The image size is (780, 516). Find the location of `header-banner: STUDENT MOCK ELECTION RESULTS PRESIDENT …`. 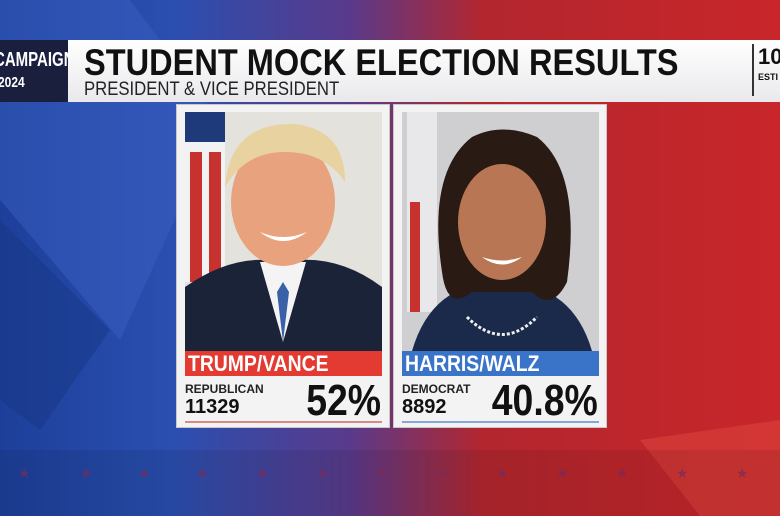

header-banner: STUDENT MOCK ELECTION RESULTS PRESIDENT … is located at coordinates (424, 71).